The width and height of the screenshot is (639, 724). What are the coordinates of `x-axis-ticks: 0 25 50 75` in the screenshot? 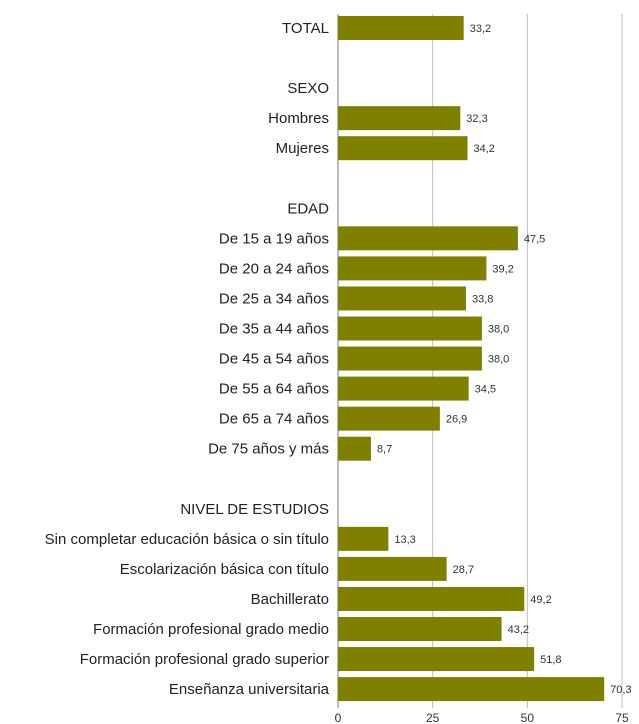 It's located at (482, 717).